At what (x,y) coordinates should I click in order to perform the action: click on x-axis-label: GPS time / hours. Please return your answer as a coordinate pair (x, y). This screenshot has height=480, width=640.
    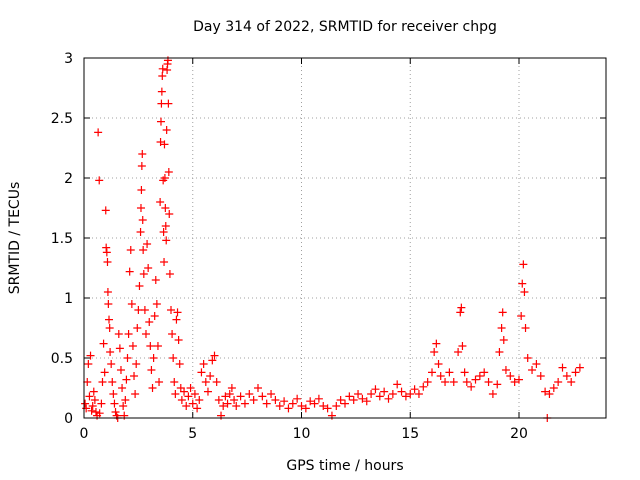
    Looking at the image, I should click on (344, 466).